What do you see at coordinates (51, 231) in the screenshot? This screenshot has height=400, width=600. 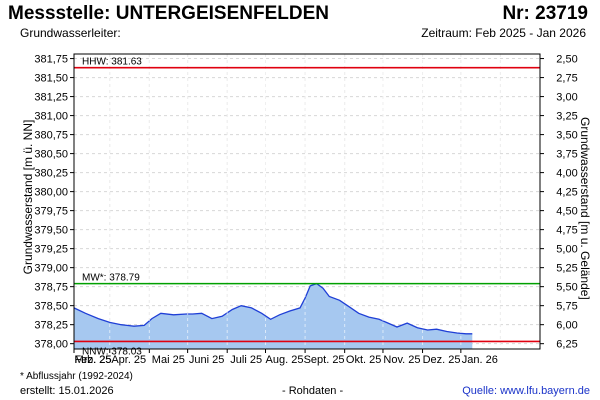 I see `y-tick-label-left: 379,50` at bounding box center [51, 231].